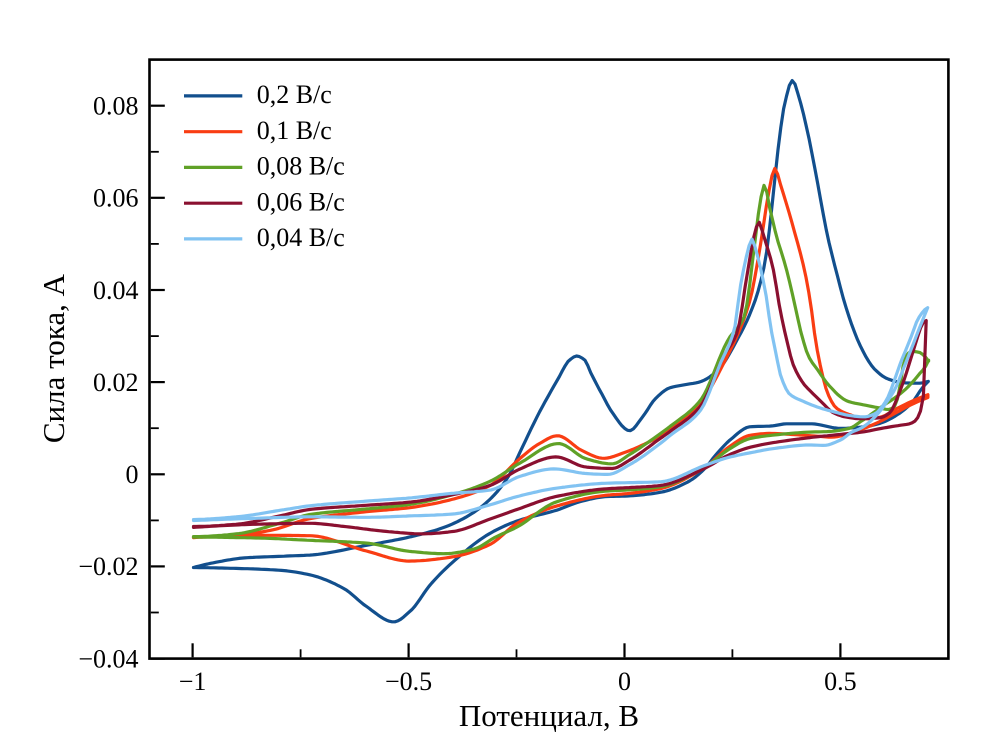  I want to click on svg-text: −0.02, so click(108, 566).